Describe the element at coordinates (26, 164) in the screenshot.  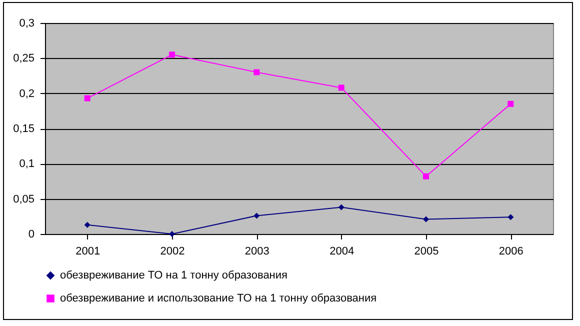
I see `y-tick-label: 0,1` at that location.